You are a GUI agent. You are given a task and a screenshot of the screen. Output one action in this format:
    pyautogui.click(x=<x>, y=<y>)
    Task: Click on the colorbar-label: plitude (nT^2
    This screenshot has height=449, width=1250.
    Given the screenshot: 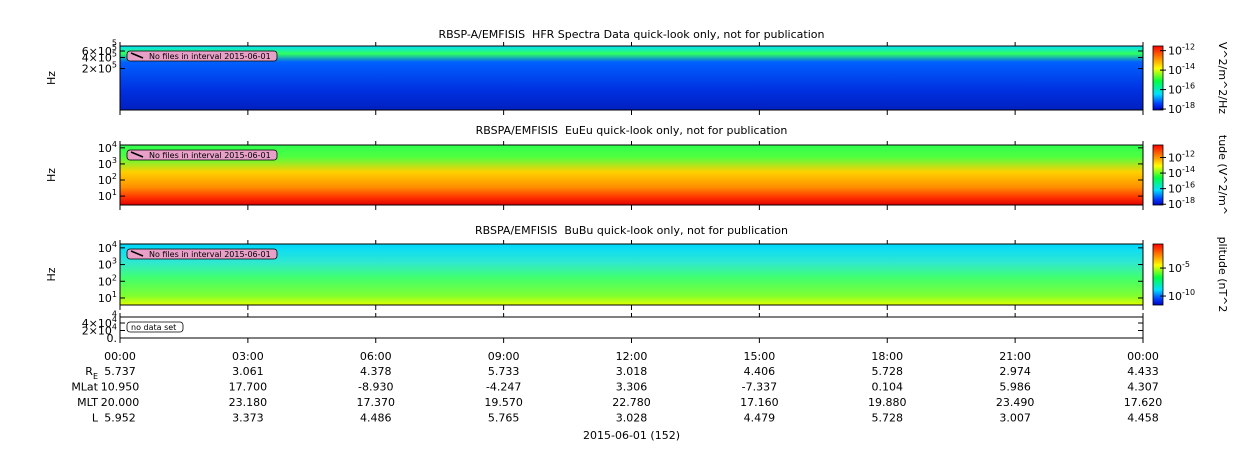 What is the action you would take?
    pyautogui.click(x=1222, y=275)
    